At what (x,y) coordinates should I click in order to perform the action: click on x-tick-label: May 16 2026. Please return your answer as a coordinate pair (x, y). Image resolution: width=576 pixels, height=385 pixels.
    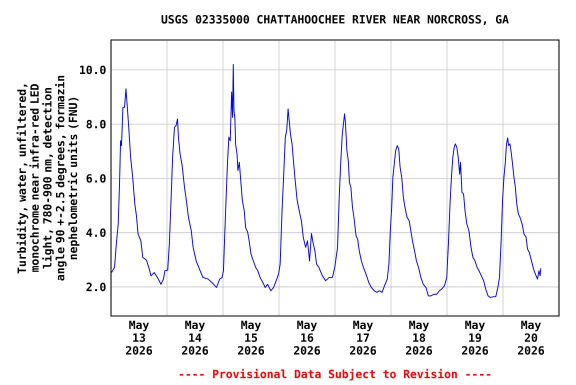
    Looking at the image, I should click on (307, 337).